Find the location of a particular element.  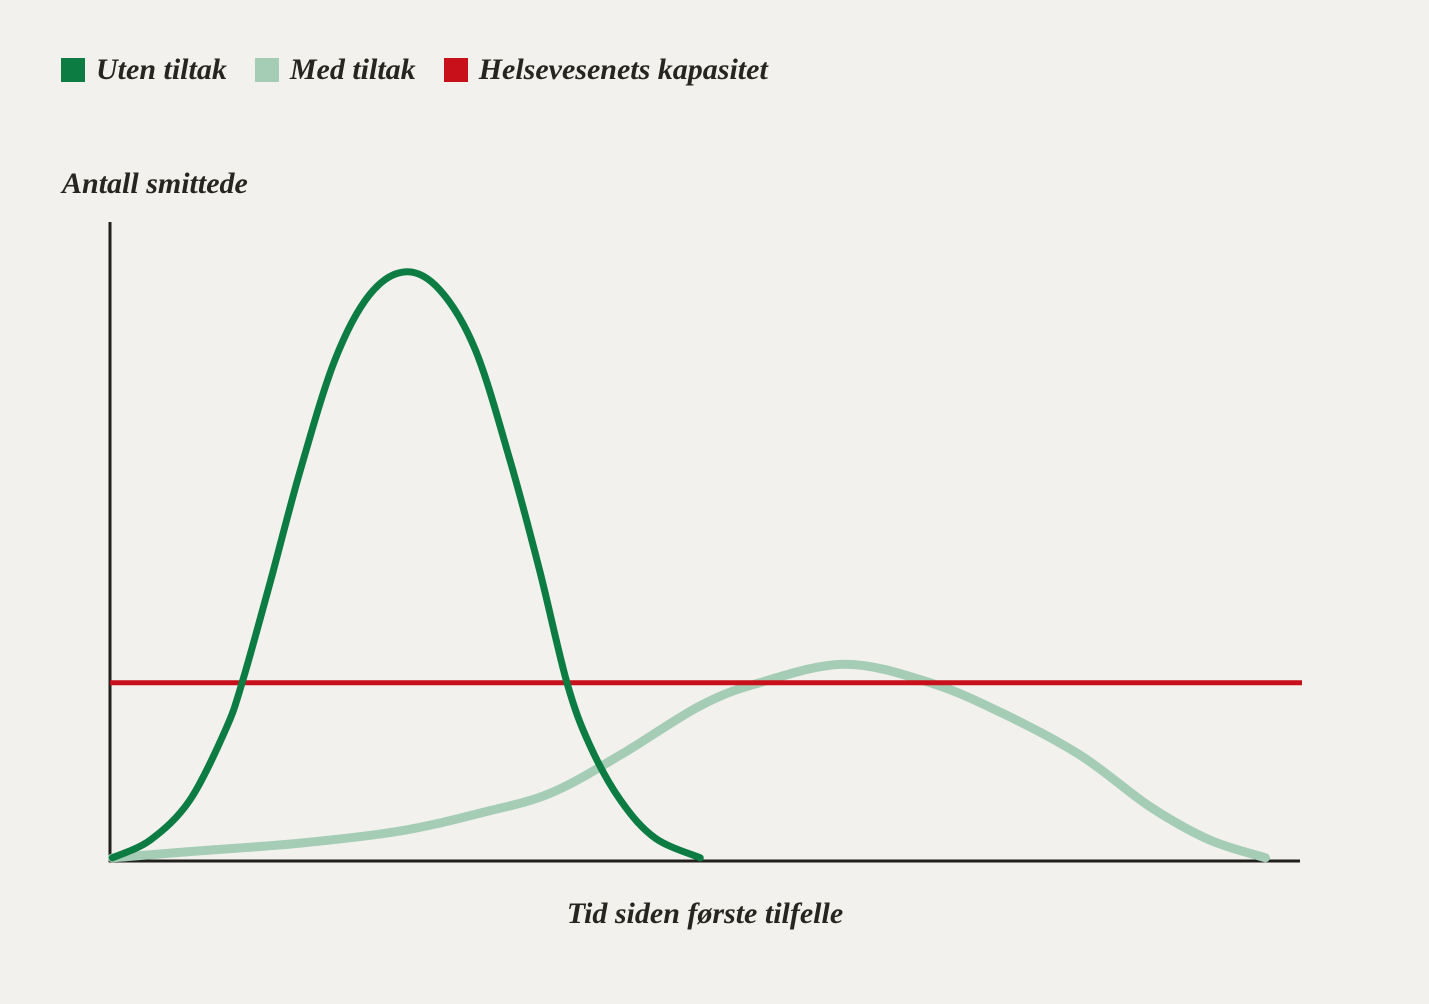

legend-swatch-med-tiltak is located at coordinates (266, 69).